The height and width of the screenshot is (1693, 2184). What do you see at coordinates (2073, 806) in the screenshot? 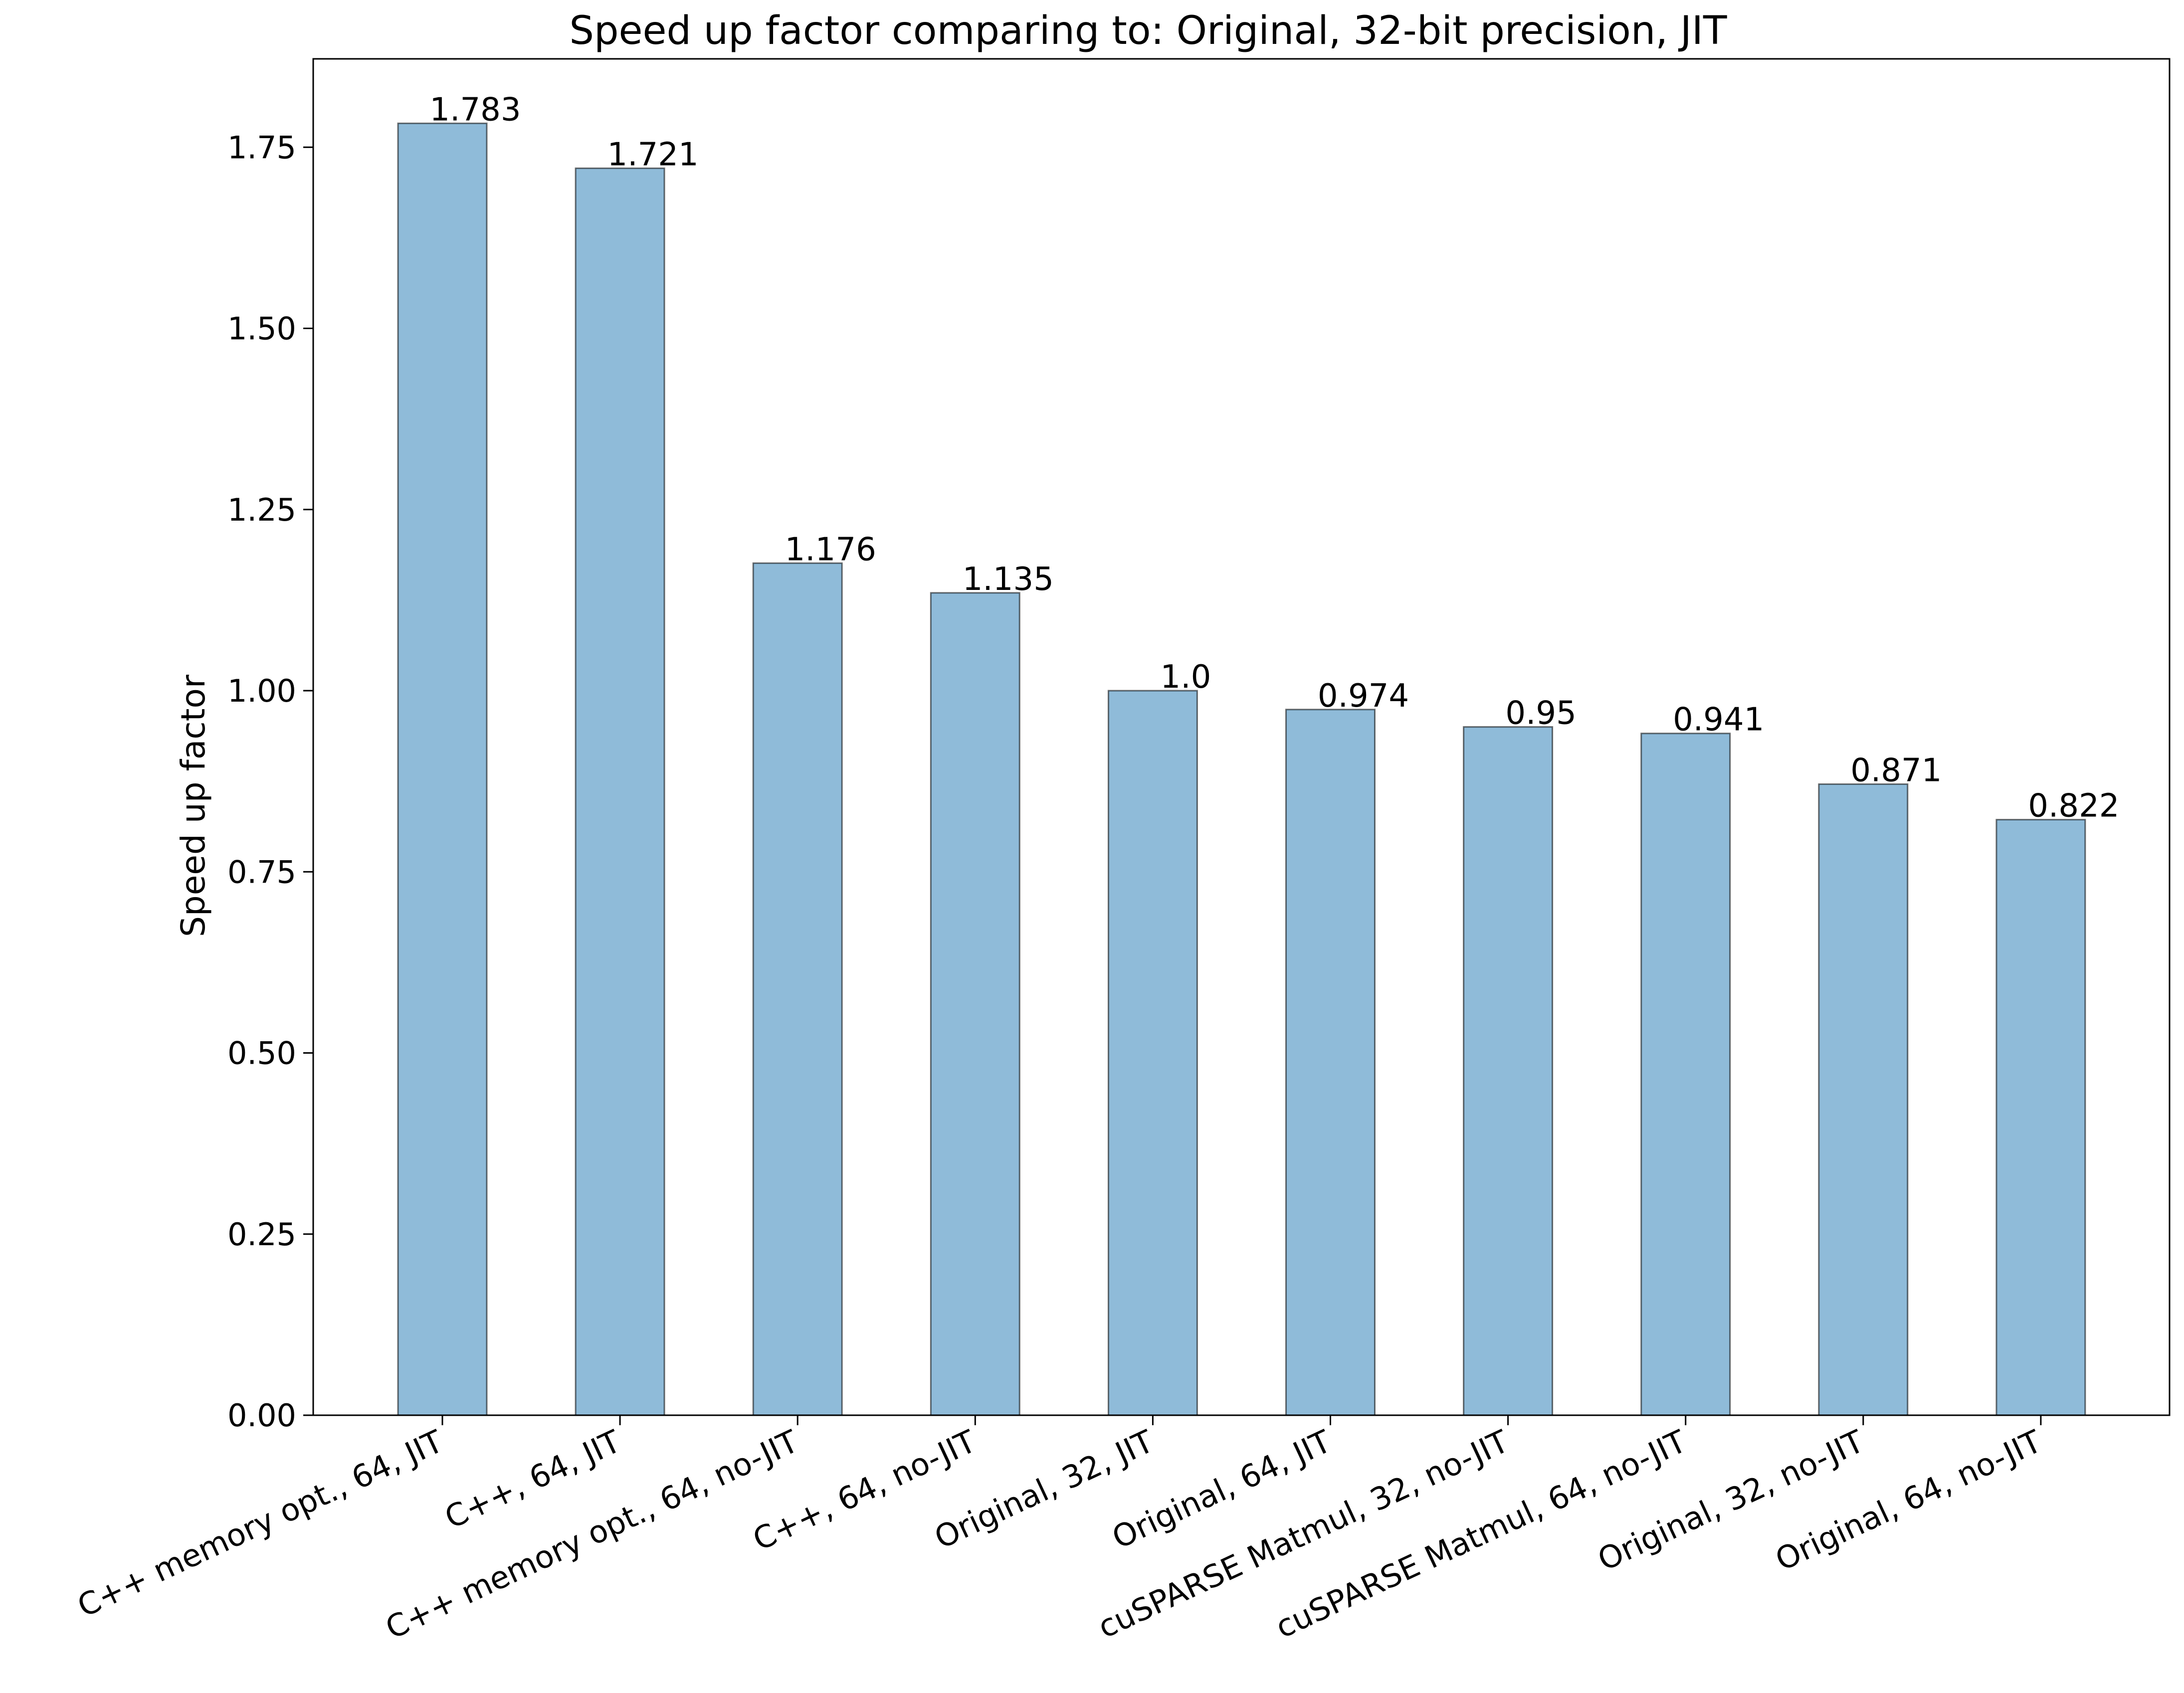
I see `bar-value-label-10: 0.822` at bounding box center [2073, 806].